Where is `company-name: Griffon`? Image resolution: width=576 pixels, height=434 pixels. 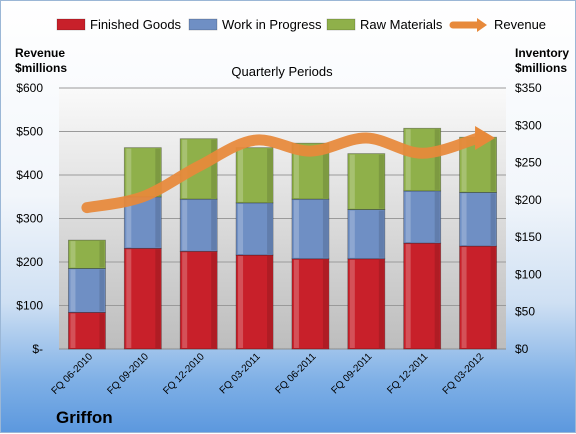
company-name: Griffon is located at coordinates (84, 417).